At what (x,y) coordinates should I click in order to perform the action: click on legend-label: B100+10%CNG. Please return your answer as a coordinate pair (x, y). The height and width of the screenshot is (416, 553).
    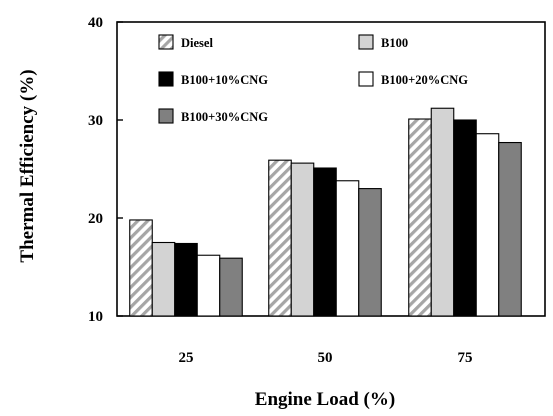
    Looking at the image, I should click on (224, 80).